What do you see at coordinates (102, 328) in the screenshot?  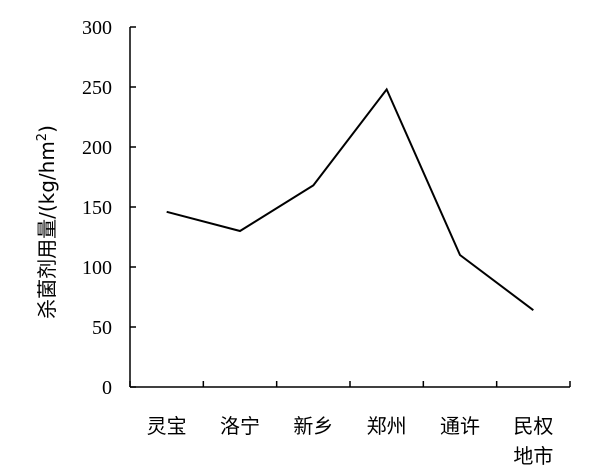 I see `y-tick-label: 50` at bounding box center [102, 328].